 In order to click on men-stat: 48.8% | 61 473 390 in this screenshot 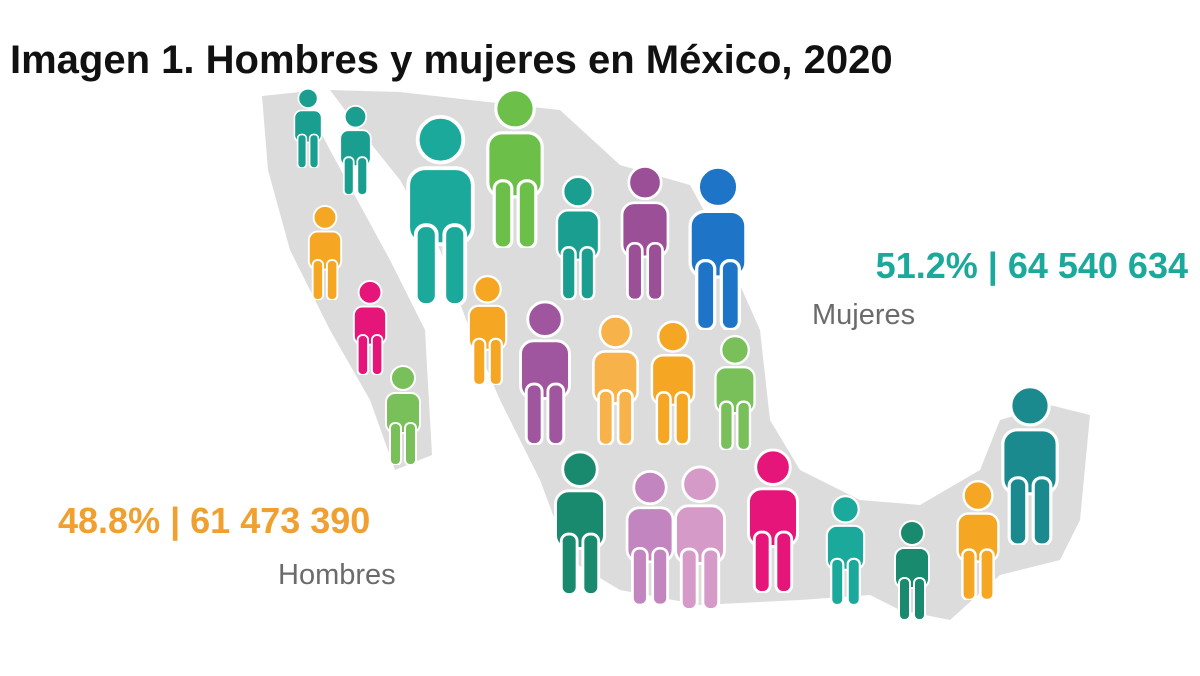, I will do `click(214, 521)`.